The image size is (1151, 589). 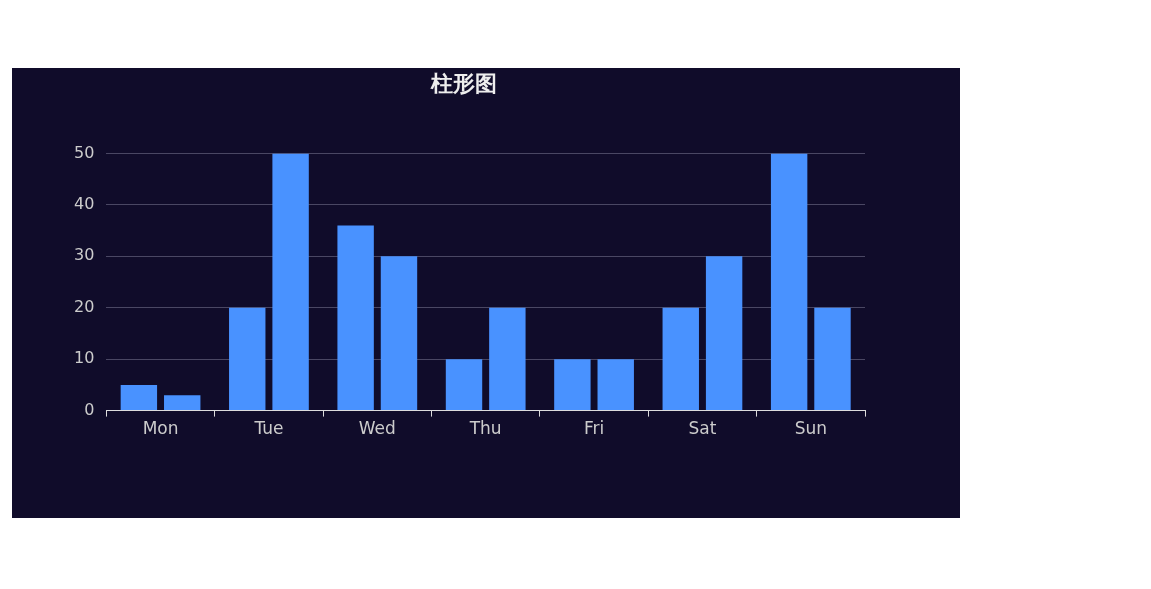 I want to click on y-tick-label: 40, so click(x=84, y=203).